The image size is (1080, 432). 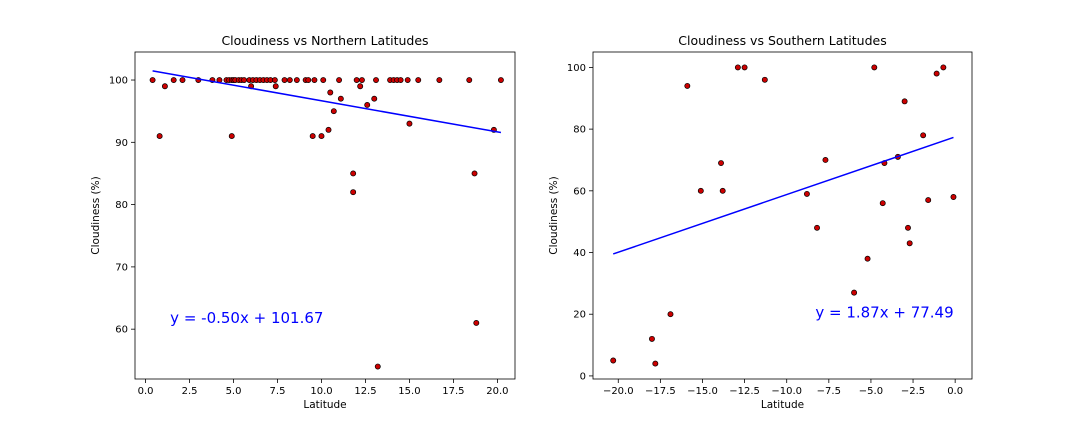 I want to click on x-tick-label: 15.0, so click(x=409, y=391).